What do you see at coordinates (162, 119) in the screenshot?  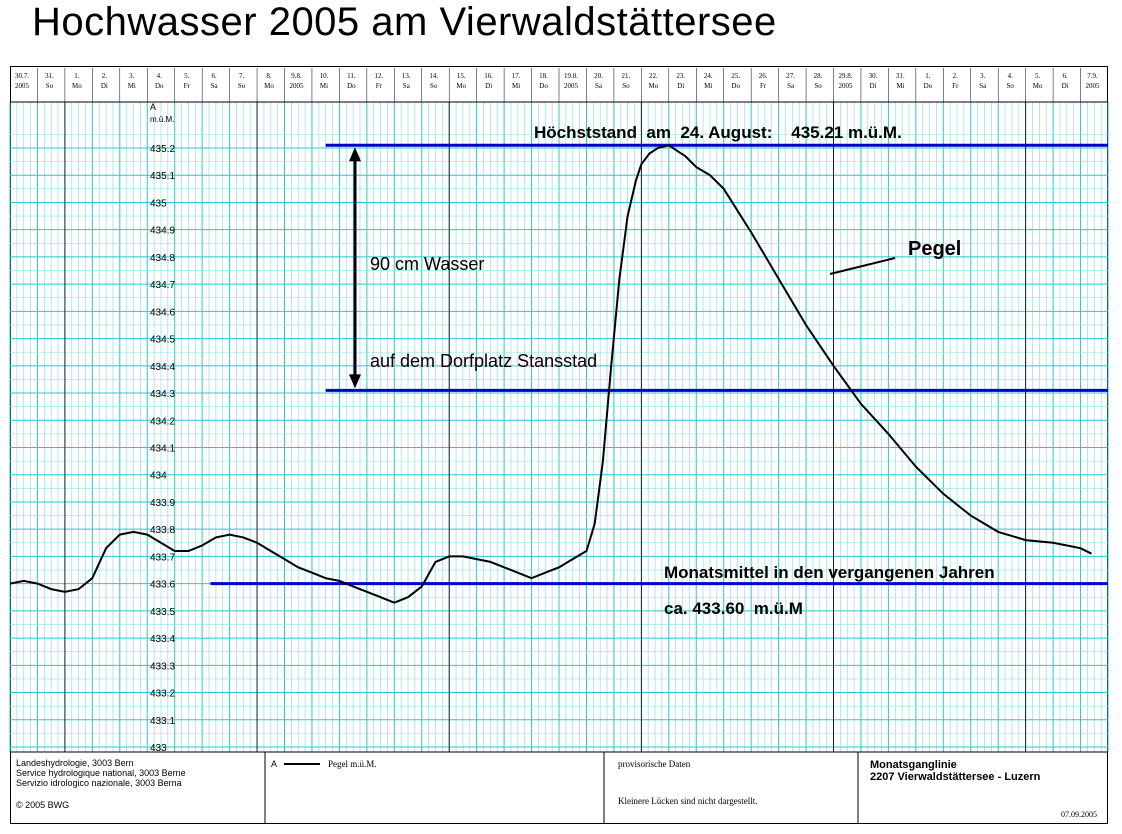 I see `y-axis-unit: m.ü.M.` at bounding box center [162, 119].